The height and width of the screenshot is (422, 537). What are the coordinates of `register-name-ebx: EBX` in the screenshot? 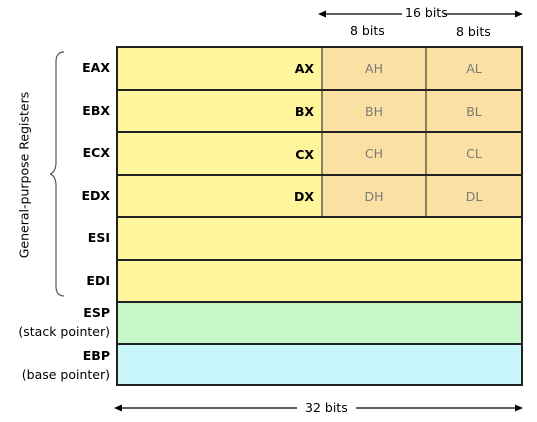 It's located at (96, 110).